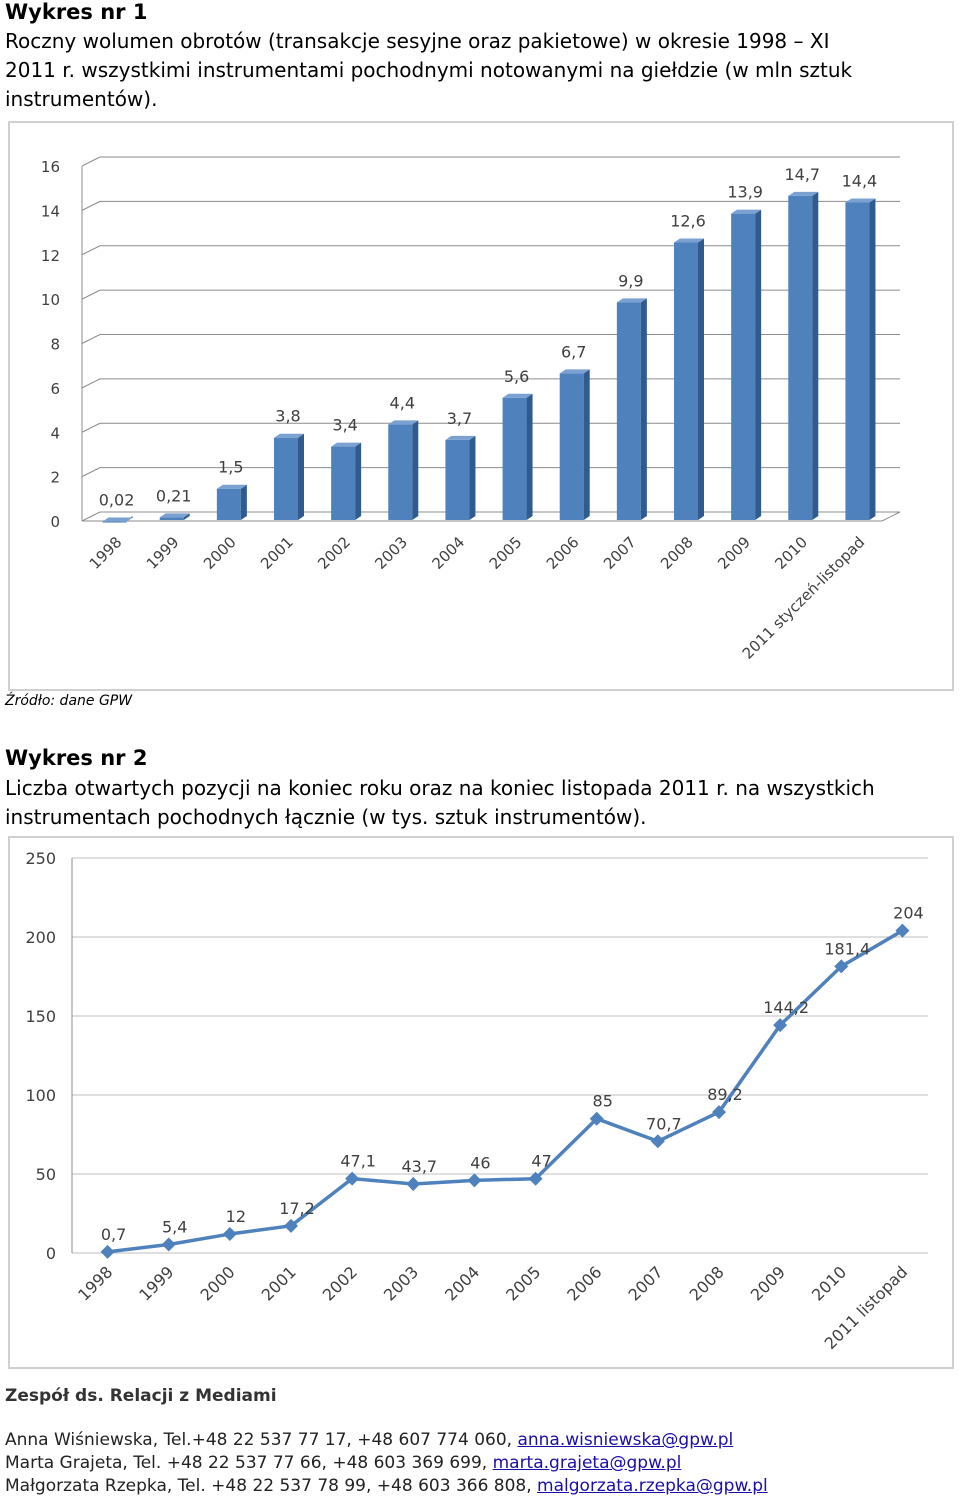 This screenshot has width=960, height=1501. I want to click on y-tick-label: 10, so click(50, 300).